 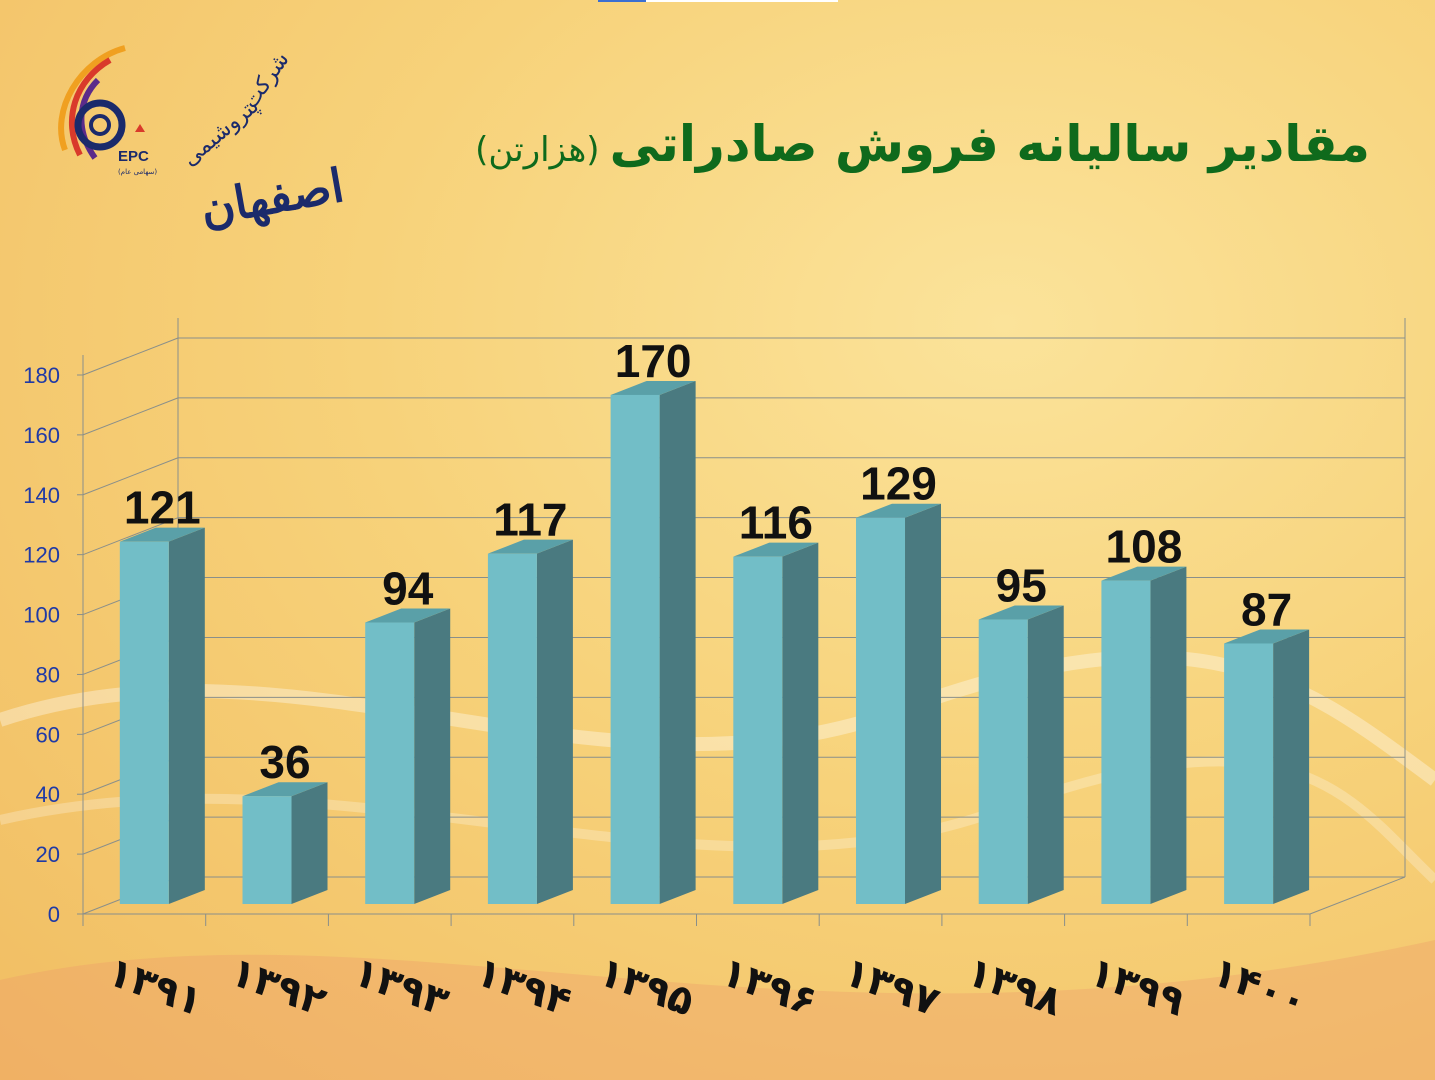 What do you see at coordinates (989, 144) in the screenshot?
I see `page-title-main: مقادیر سالیانه فروش صادراتی` at bounding box center [989, 144].